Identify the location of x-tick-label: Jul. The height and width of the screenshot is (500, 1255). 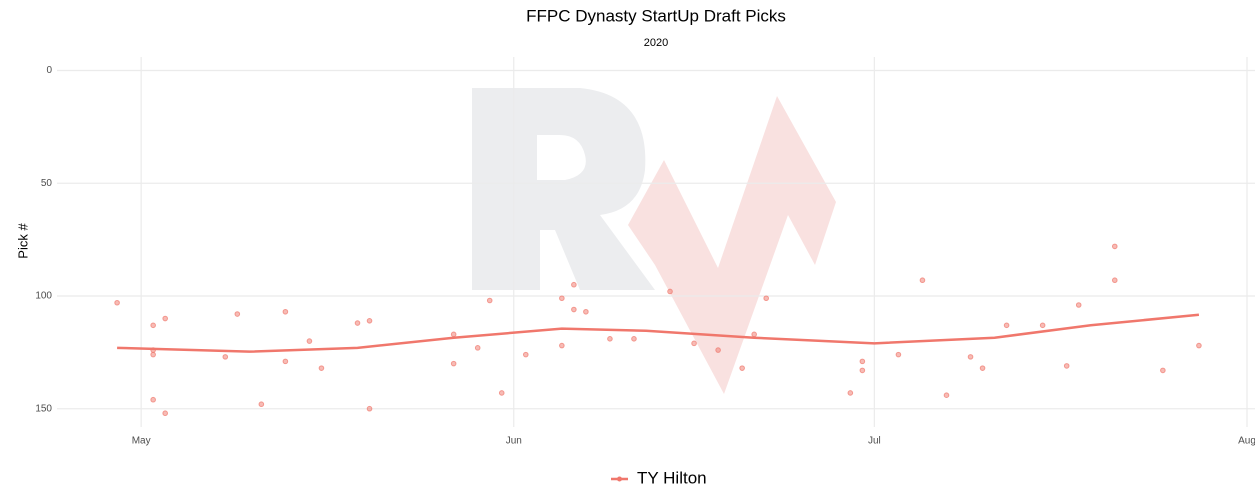
(874, 441).